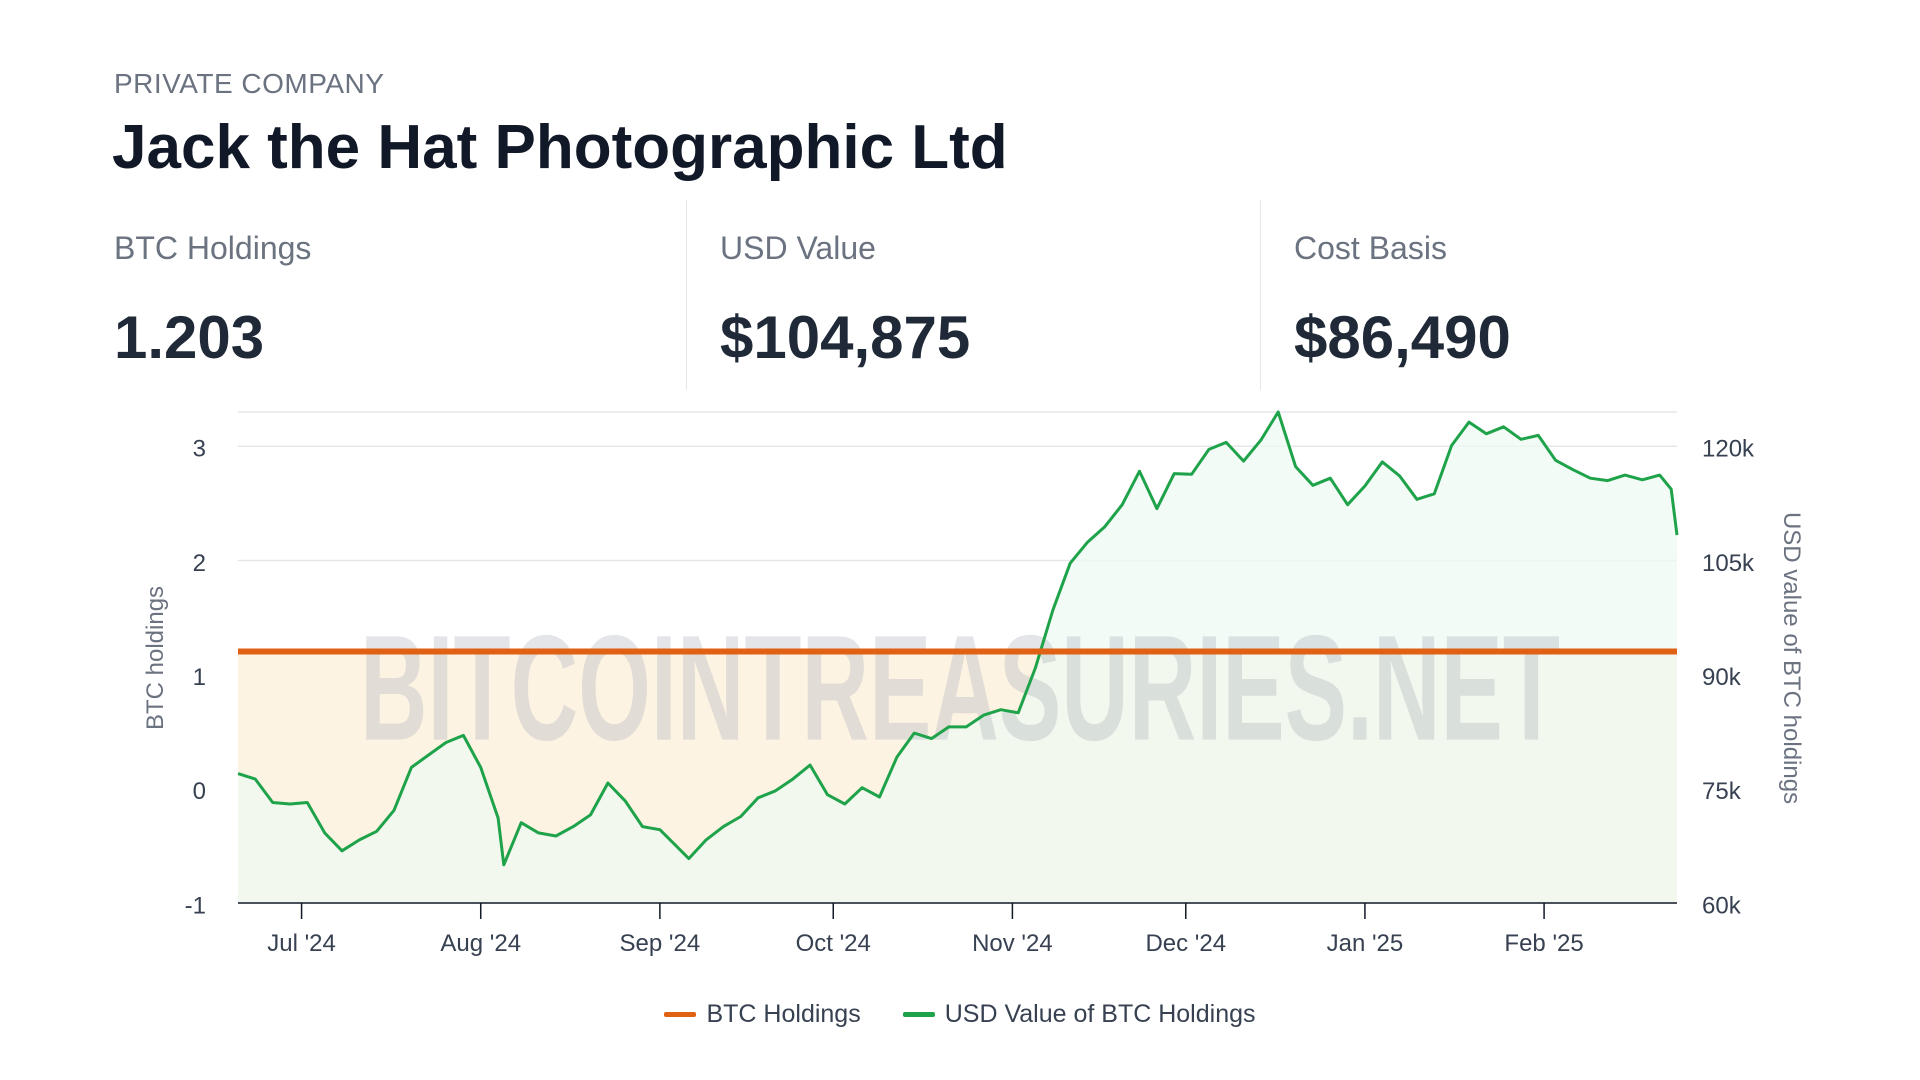  Describe the element at coordinates (1185, 943) in the screenshot. I see `x-tick-label: Dec '24` at that location.